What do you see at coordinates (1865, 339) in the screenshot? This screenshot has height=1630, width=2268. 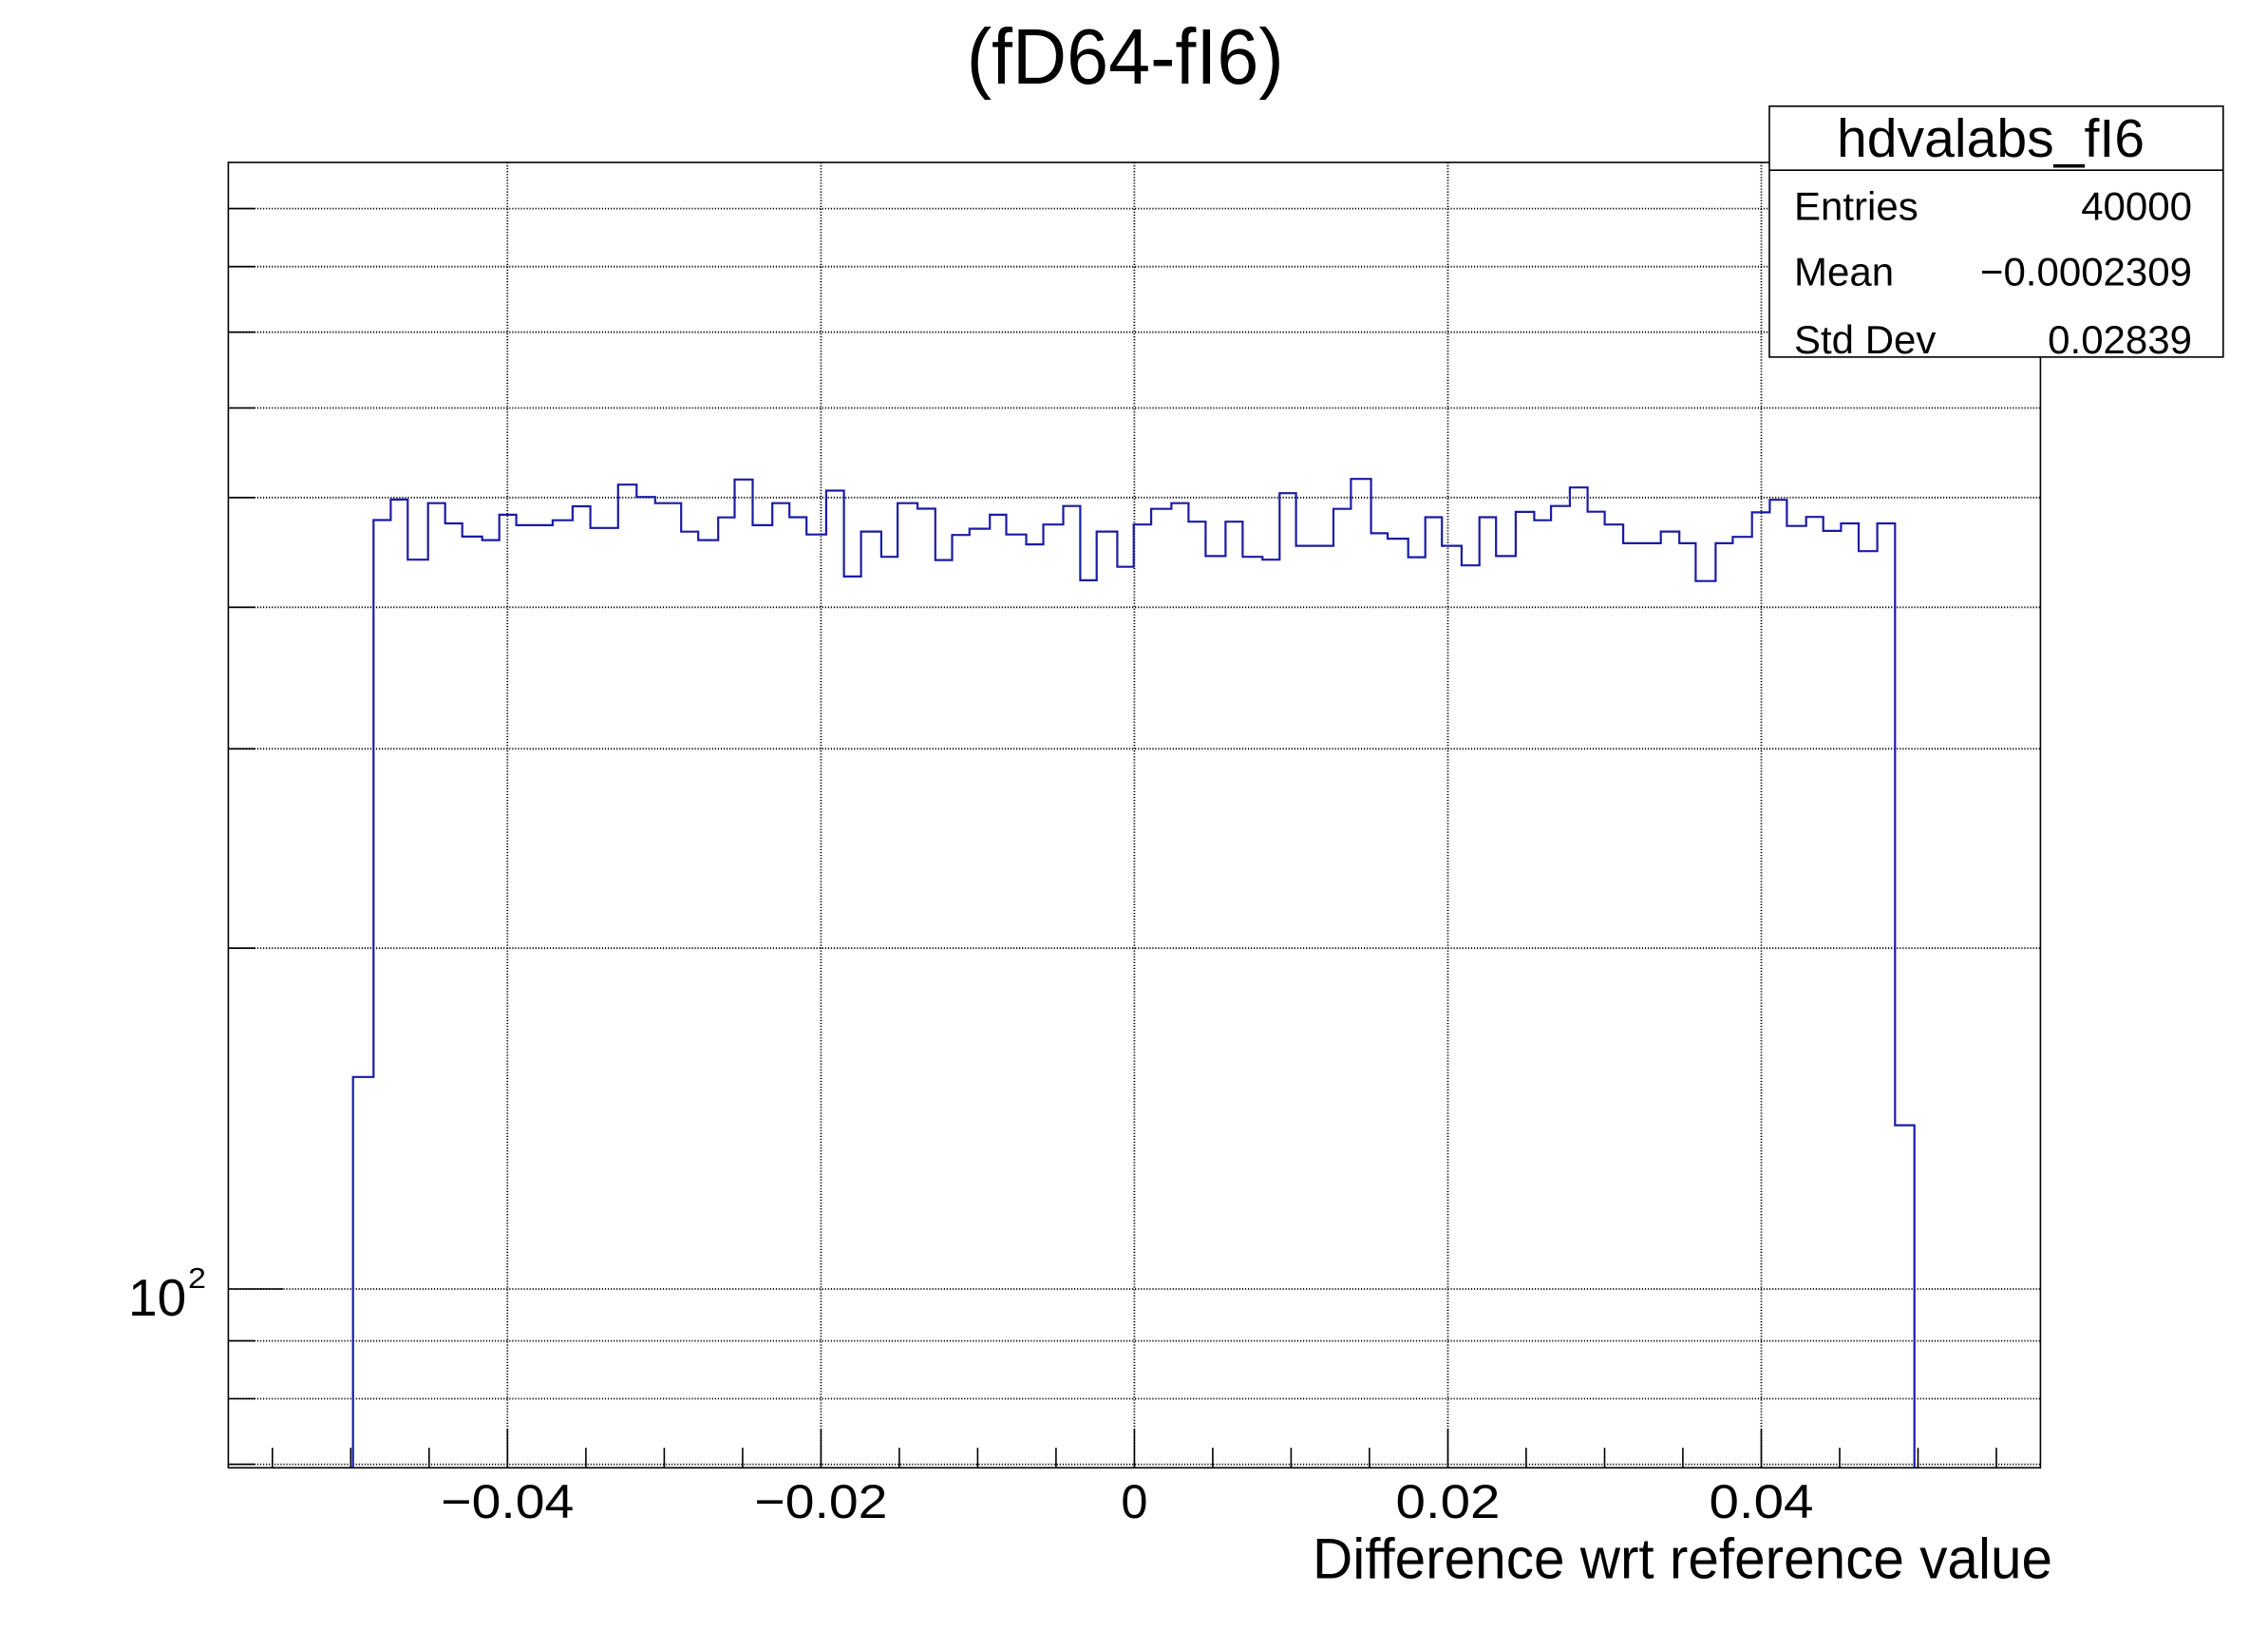 I see `svg-text: Std Dev` at bounding box center [1865, 339].